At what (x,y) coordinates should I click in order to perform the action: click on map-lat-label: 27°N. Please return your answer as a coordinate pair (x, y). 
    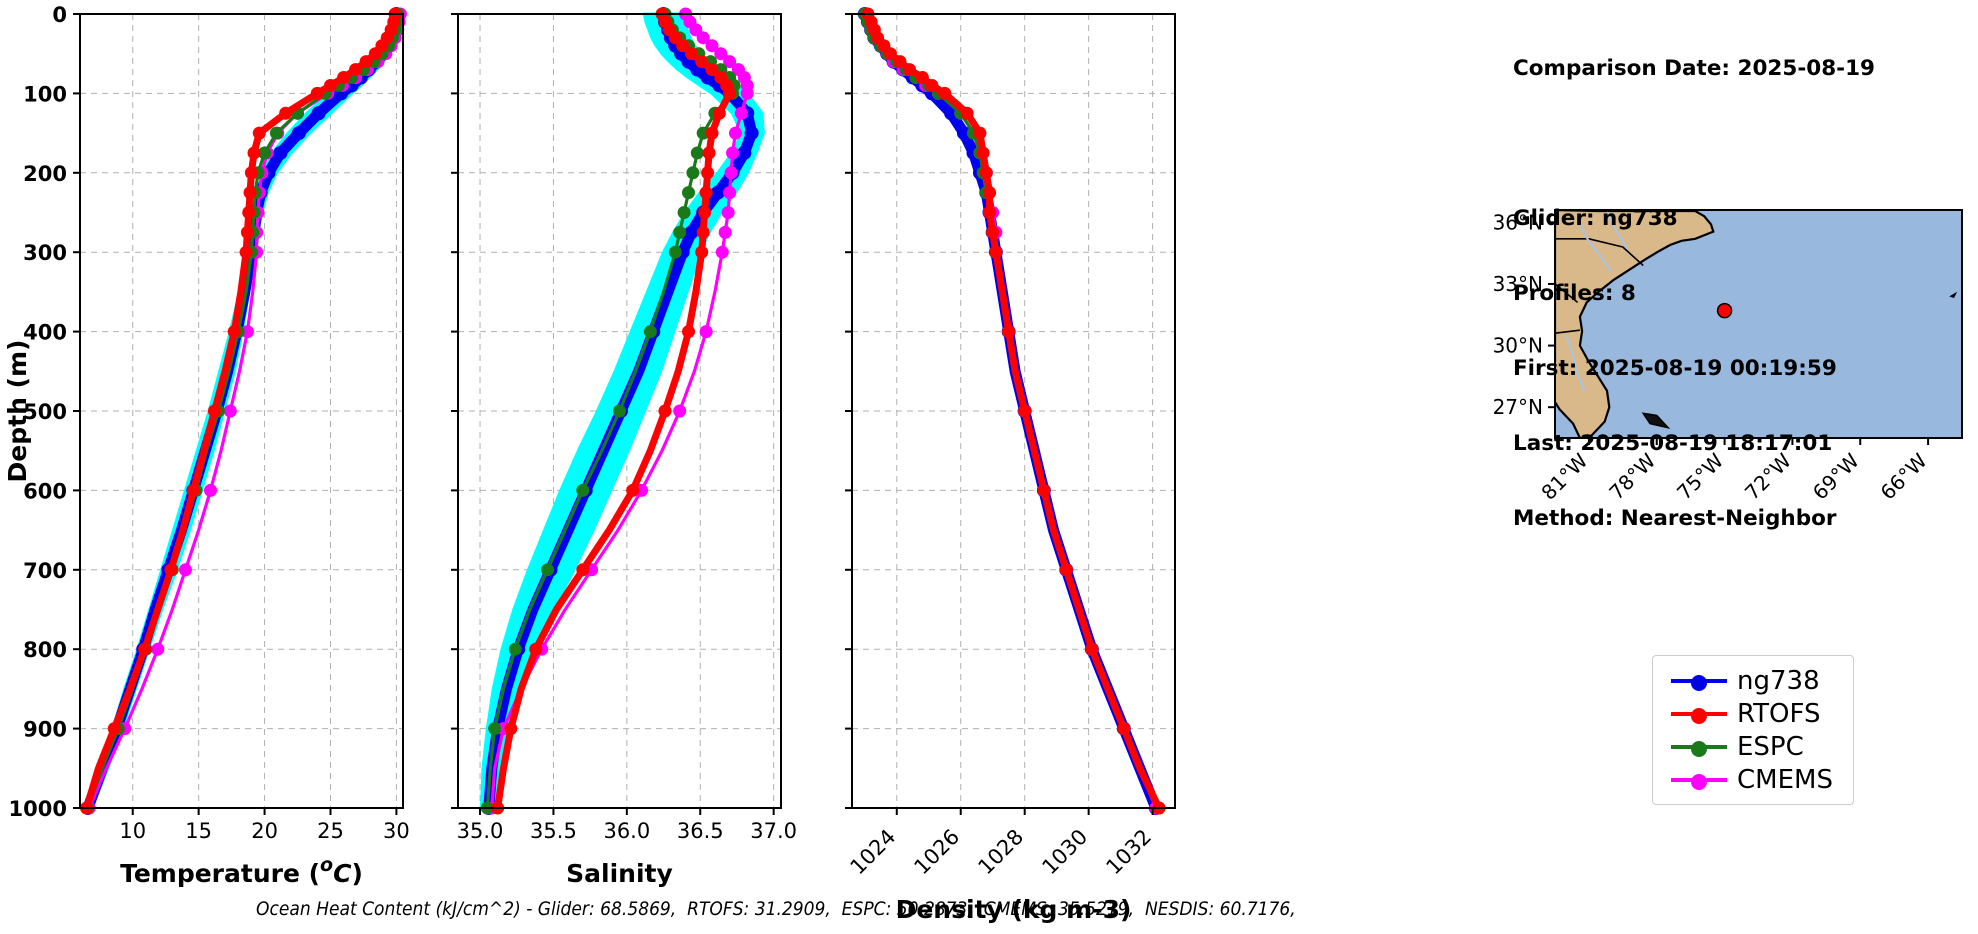
    Looking at the image, I should click on (1518, 407).